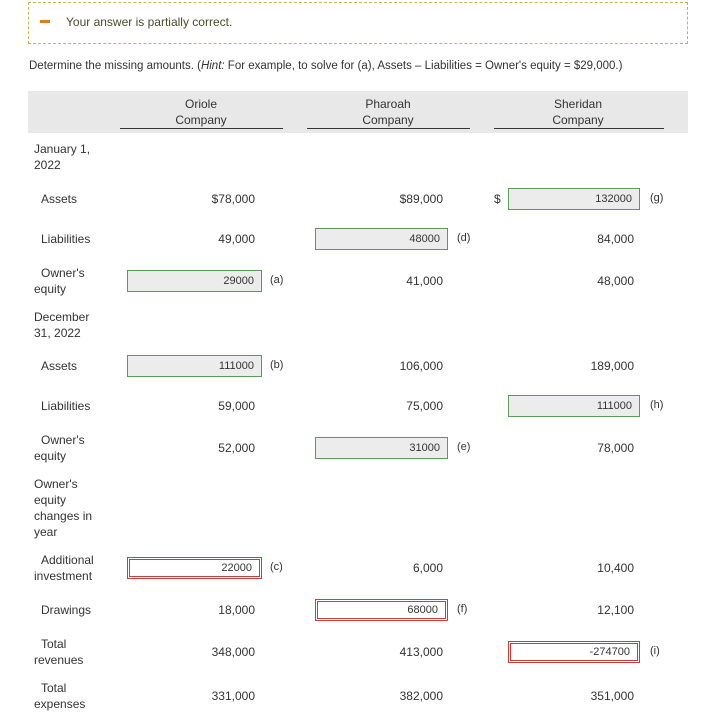 This screenshot has height=724, width=709. What do you see at coordinates (358, 112) in the screenshot?
I see `header-band` at bounding box center [358, 112].